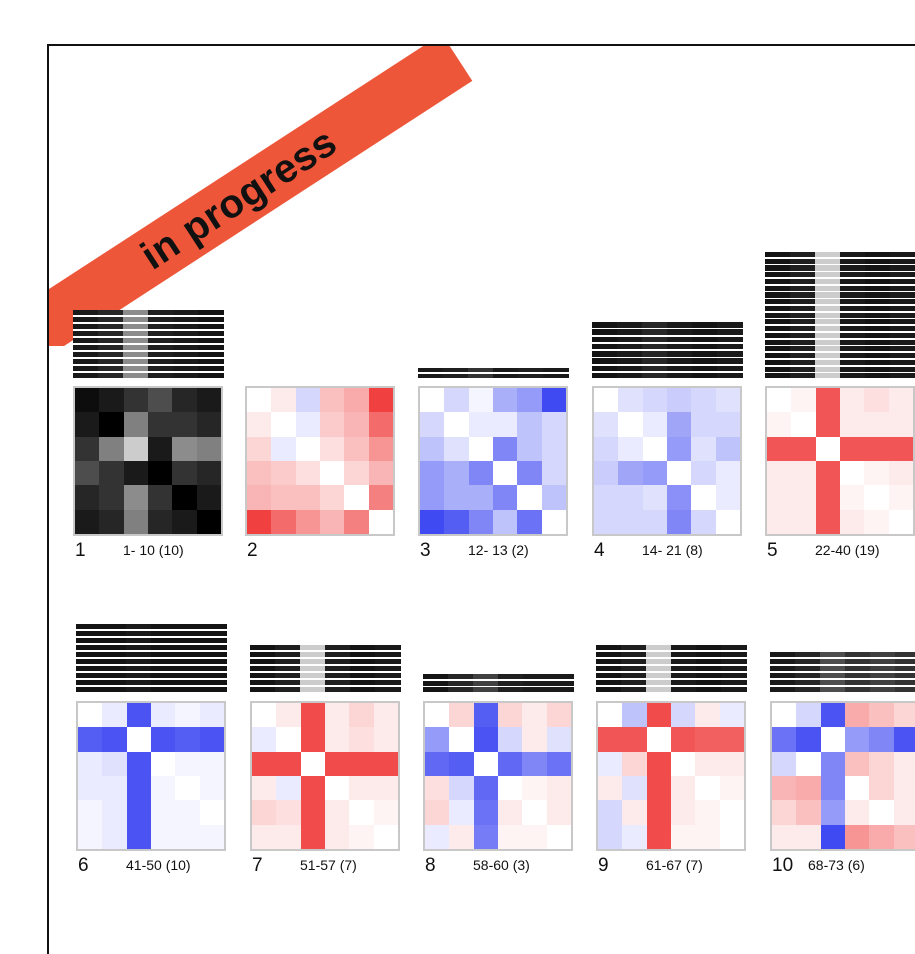  I want to click on in-progress-banner: in progress, so click(261, 196).